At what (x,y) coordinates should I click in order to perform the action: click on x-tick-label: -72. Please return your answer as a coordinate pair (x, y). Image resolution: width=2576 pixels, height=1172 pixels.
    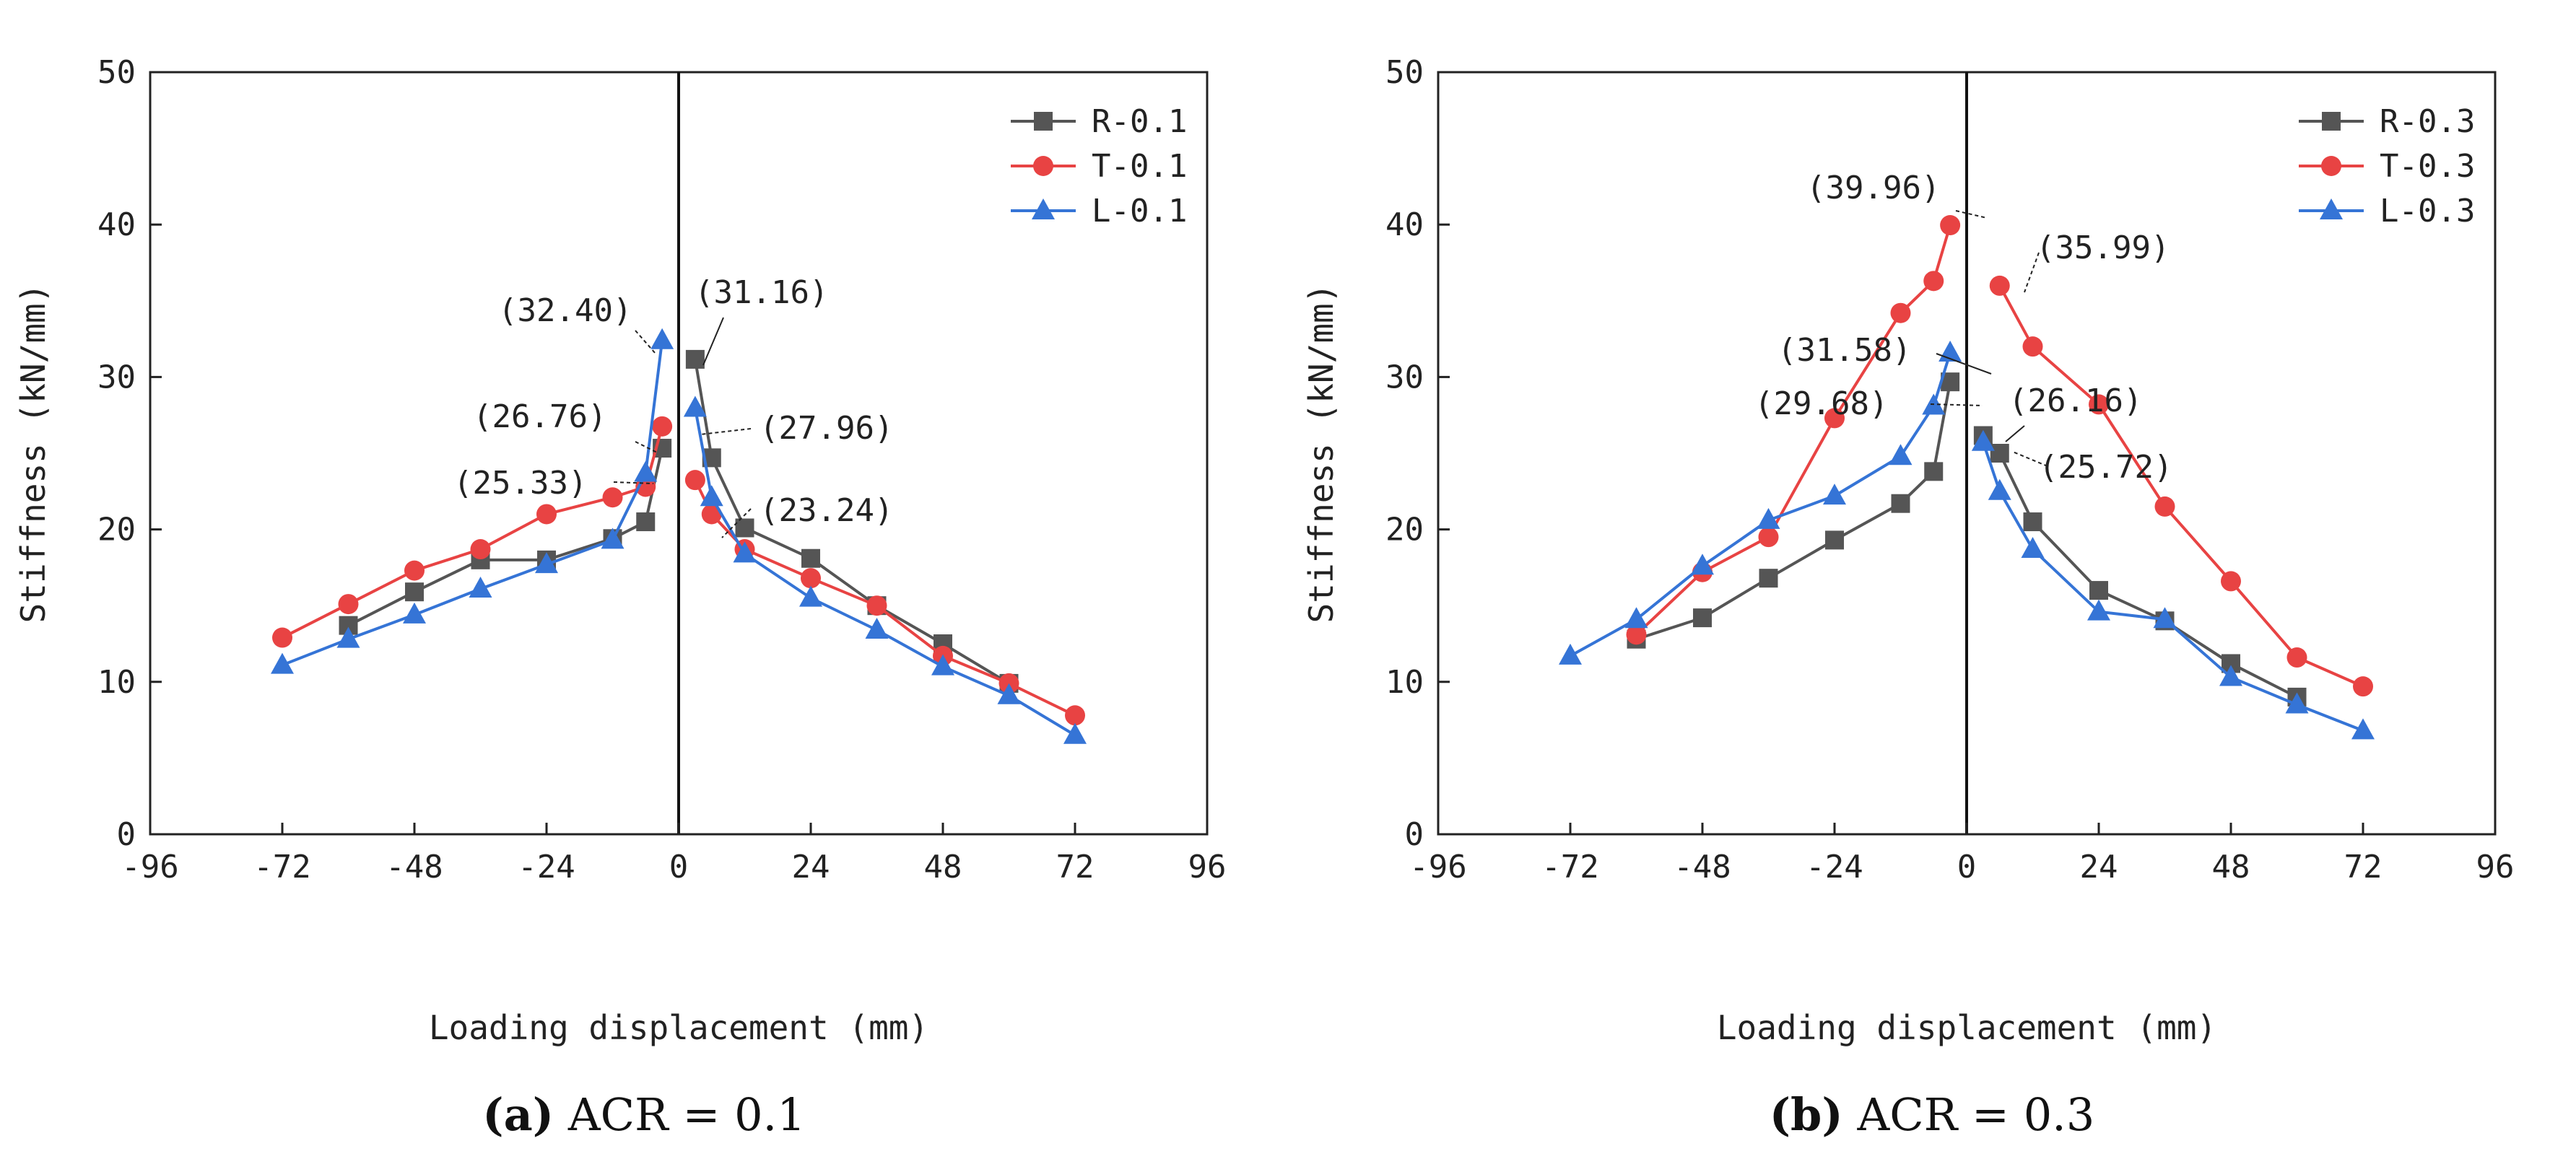
    Looking at the image, I should click on (1570, 867).